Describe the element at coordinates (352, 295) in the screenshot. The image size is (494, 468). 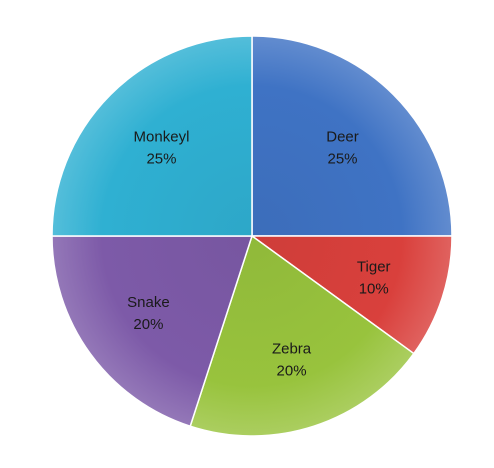
I see `pie-slice-tiger` at that location.